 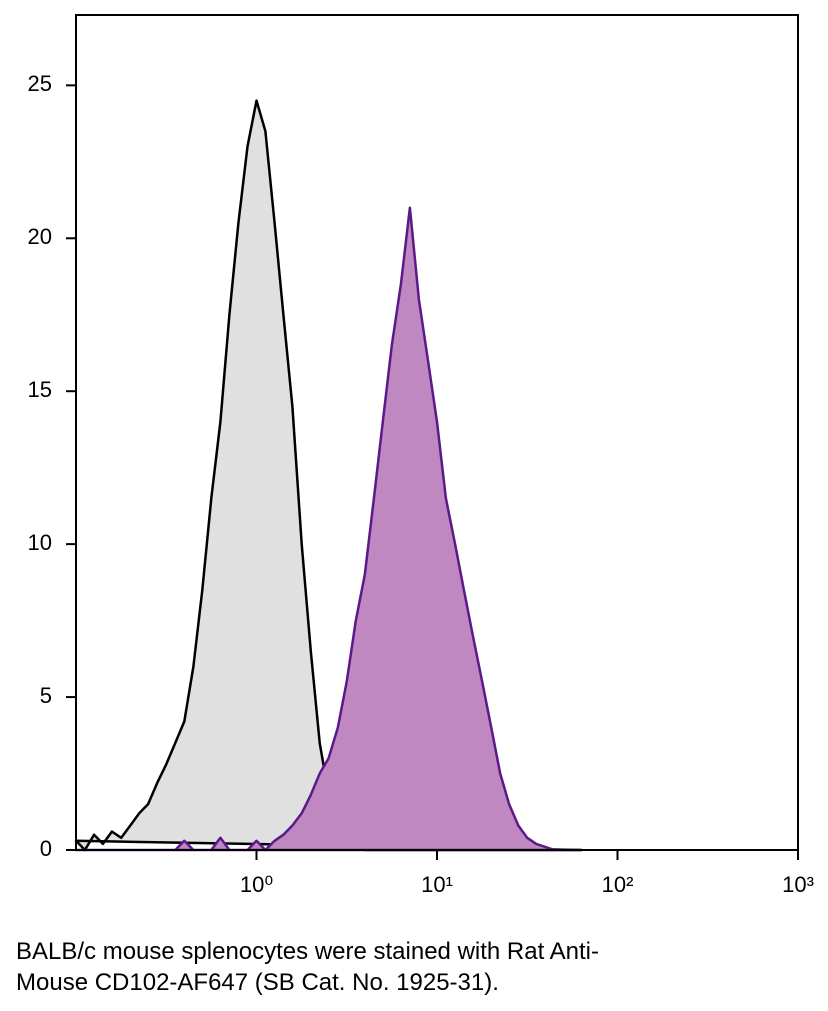 What do you see at coordinates (40, 236) in the screenshot?
I see `y-tick-label: 20` at bounding box center [40, 236].